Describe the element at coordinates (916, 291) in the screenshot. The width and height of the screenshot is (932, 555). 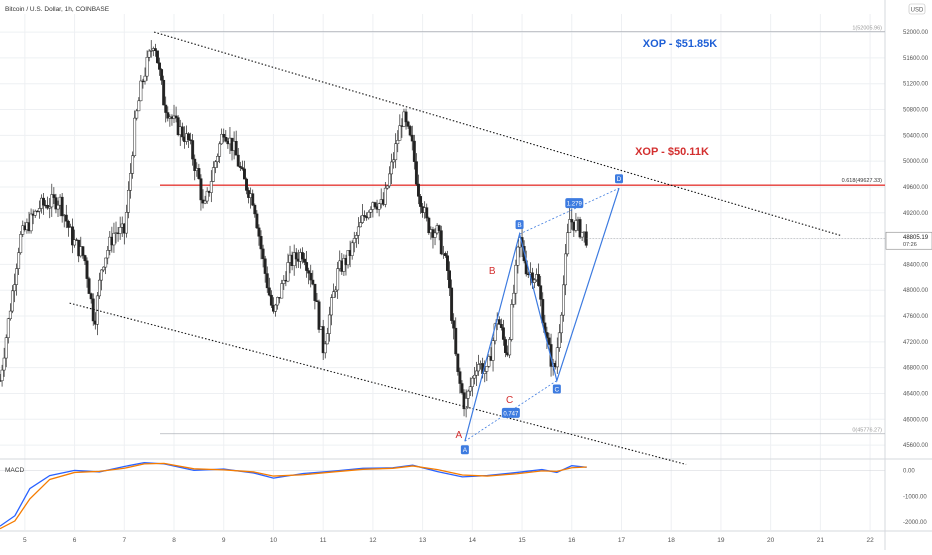
I see `y-tick-label: 48000.00` at that location.